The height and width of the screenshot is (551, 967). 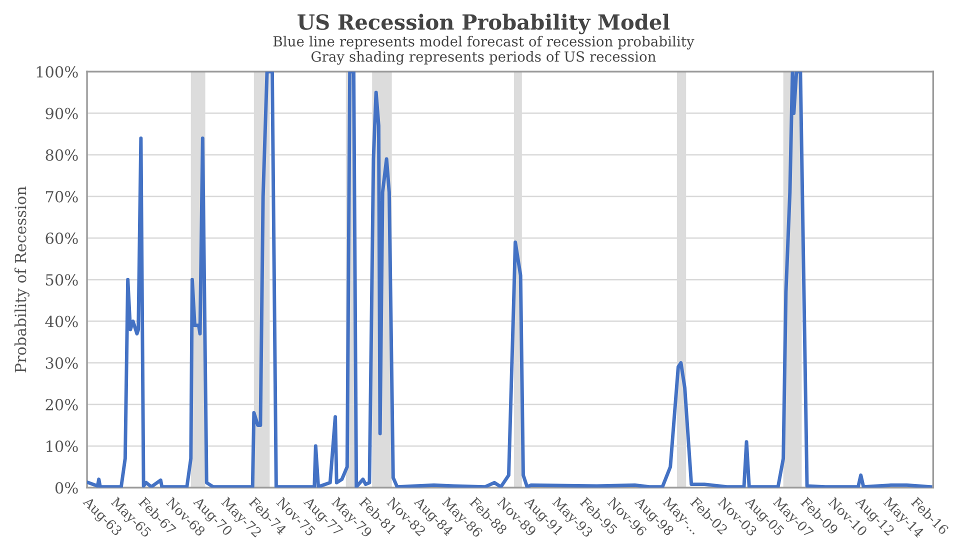 What do you see at coordinates (62, 446) in the screenshot?
I see `y-tick-label: 10%` at bounding box center [62, 446].